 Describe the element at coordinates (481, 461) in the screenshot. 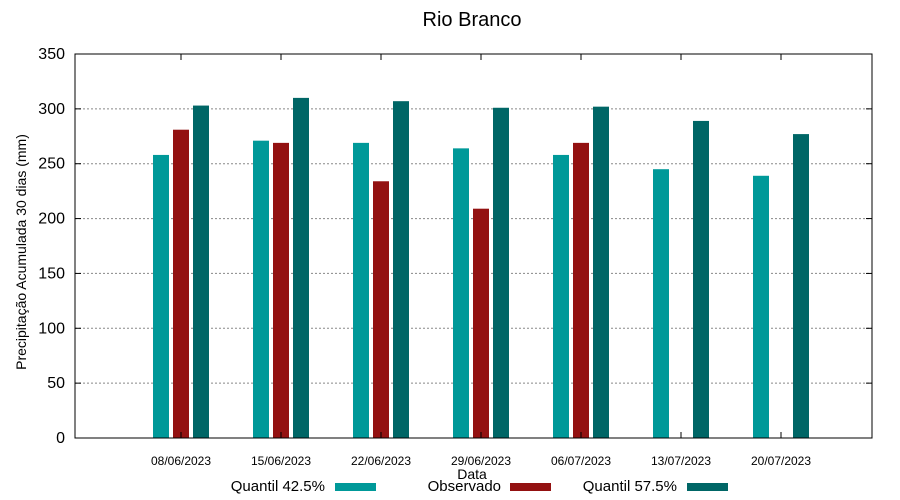

I see `x-tick-label: 29/06/2023` at that location.